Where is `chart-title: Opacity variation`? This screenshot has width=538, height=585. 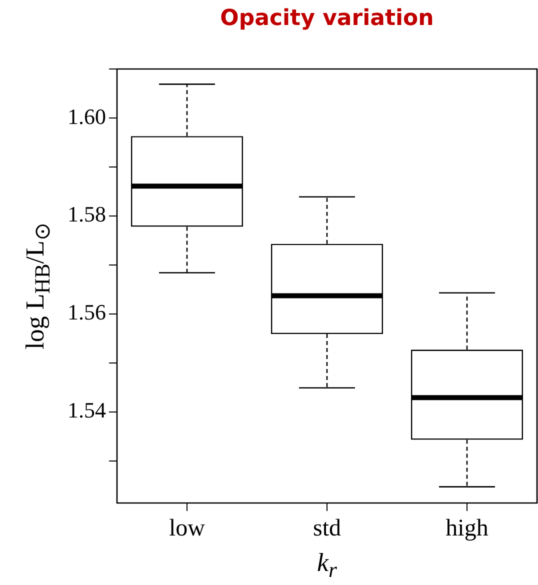 chart-title: Opacity variation is located at coordinates (327, 18).